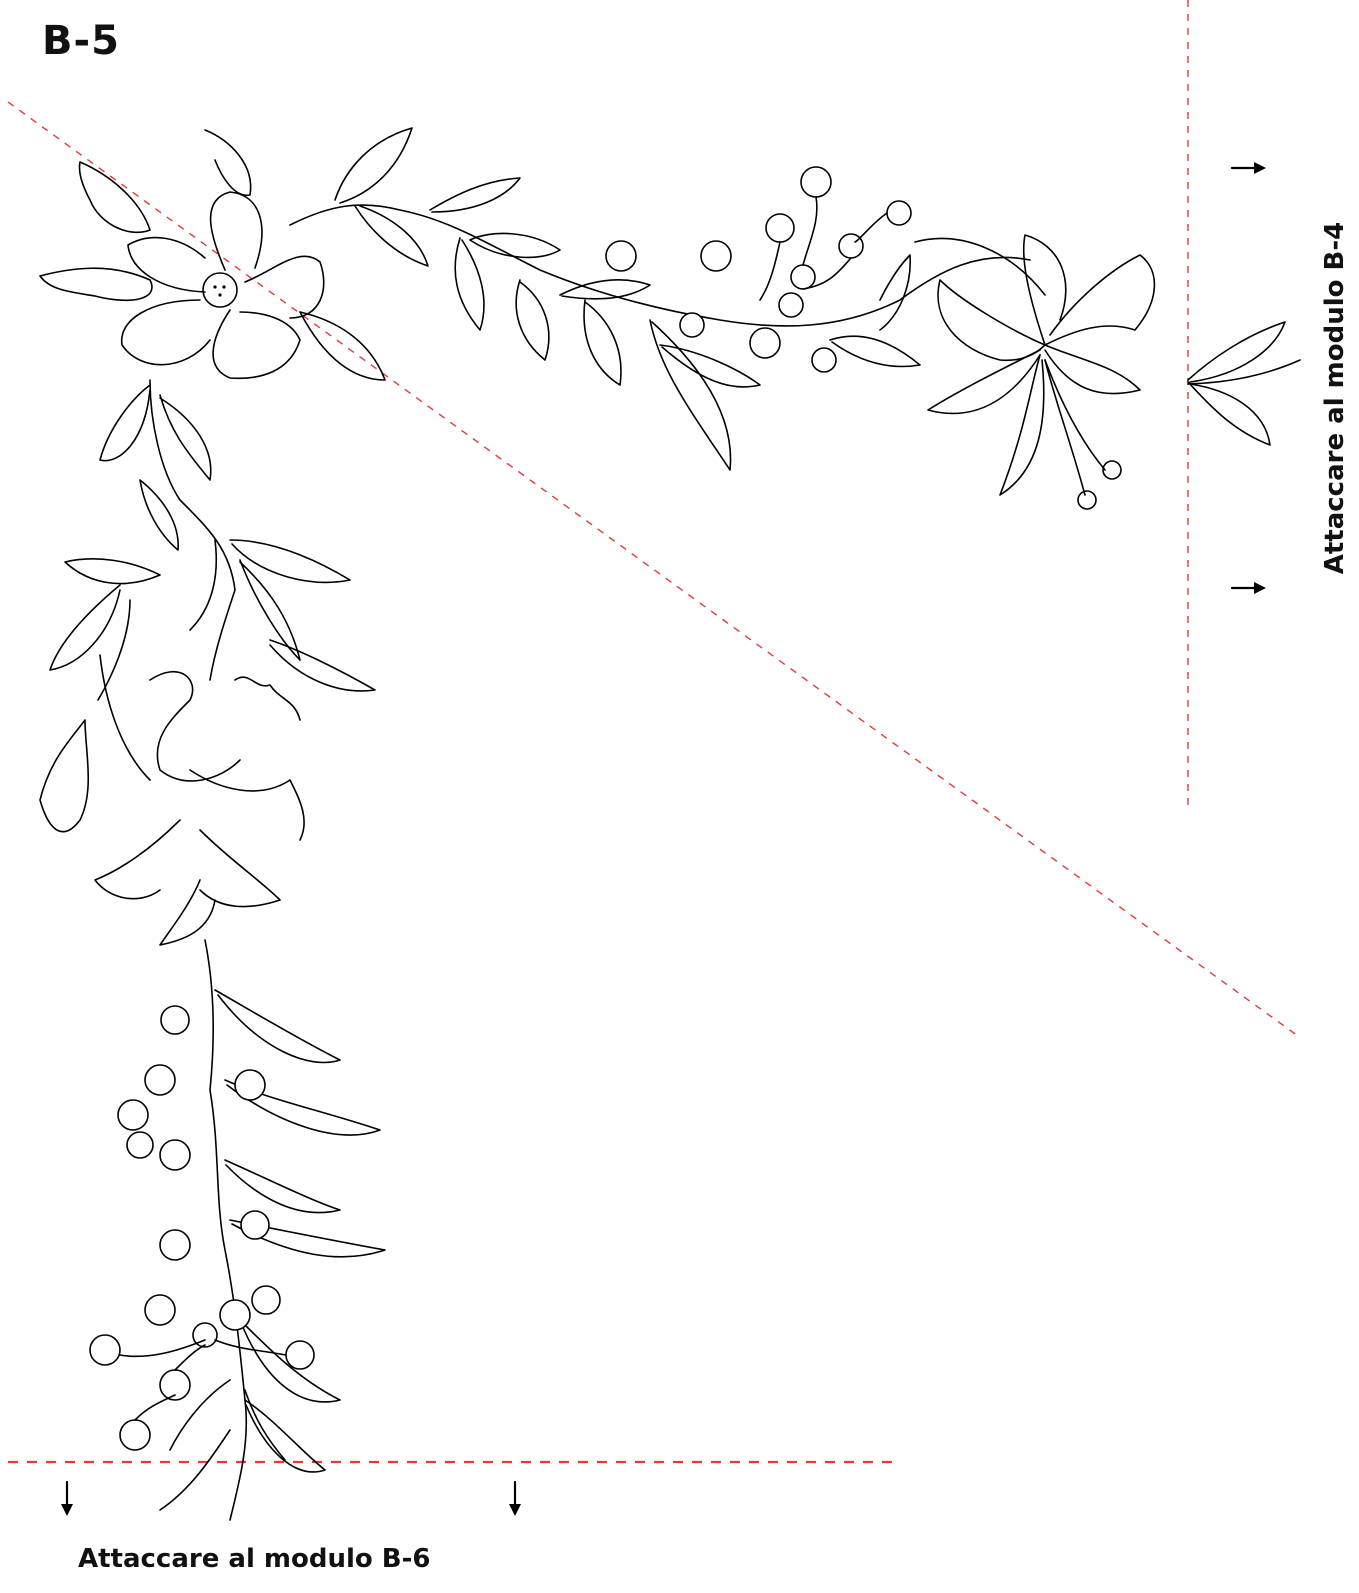 The image size is (1359, 1593). What do you see at coordinates (1335, 398) in the screenshot?
I see `join-label-right: Attaccare al modulo B-4` at bounding box center [1335, 398].